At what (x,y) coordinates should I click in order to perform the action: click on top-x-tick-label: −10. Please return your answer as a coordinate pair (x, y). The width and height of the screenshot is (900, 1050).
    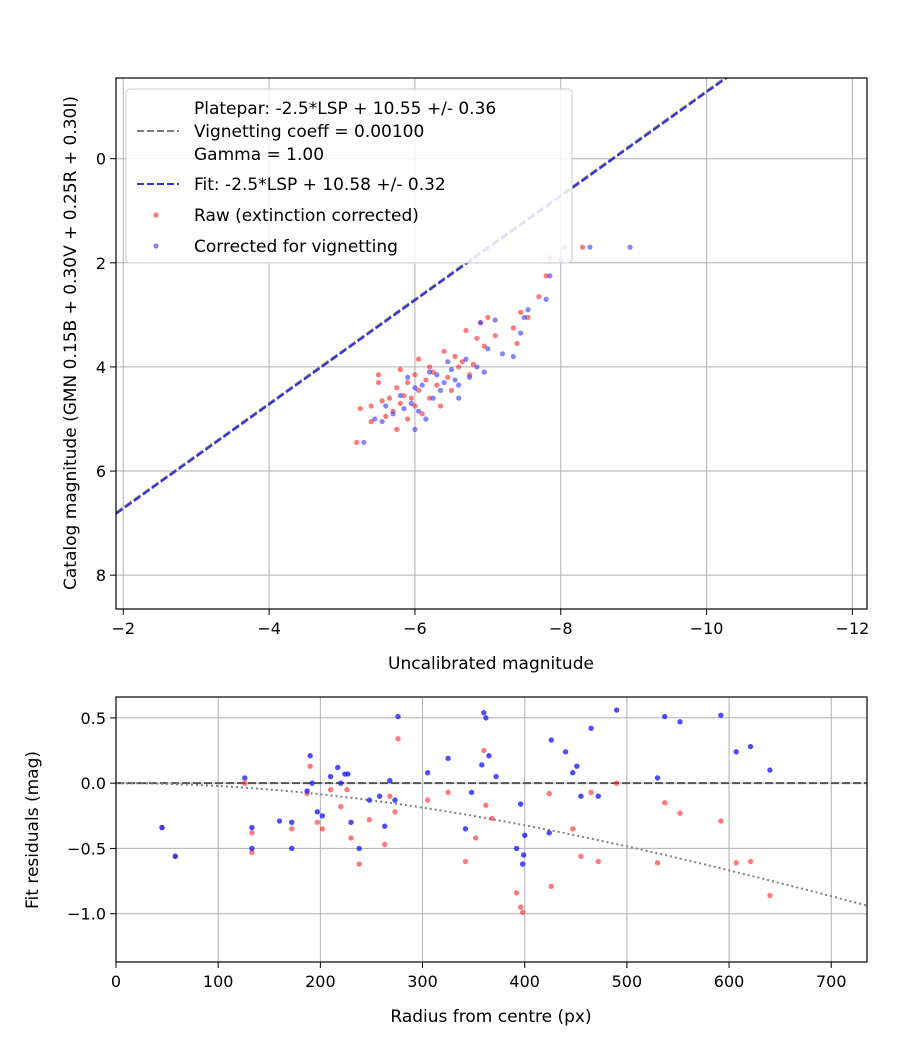
    Looking at the image, I should click on (707, 628).